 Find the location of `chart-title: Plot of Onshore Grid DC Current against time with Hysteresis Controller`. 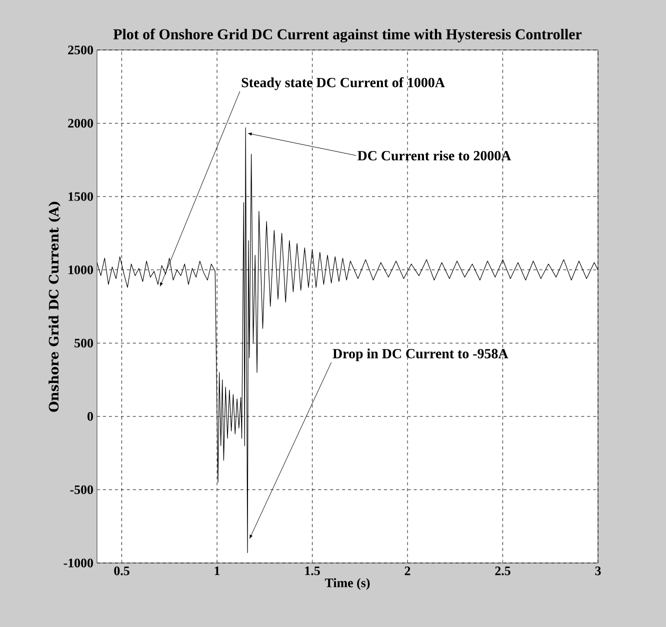

chart-title: Plot of Onshore Grid DC Current against time with Hysteresis Controller is located at coordinates (347, 35).